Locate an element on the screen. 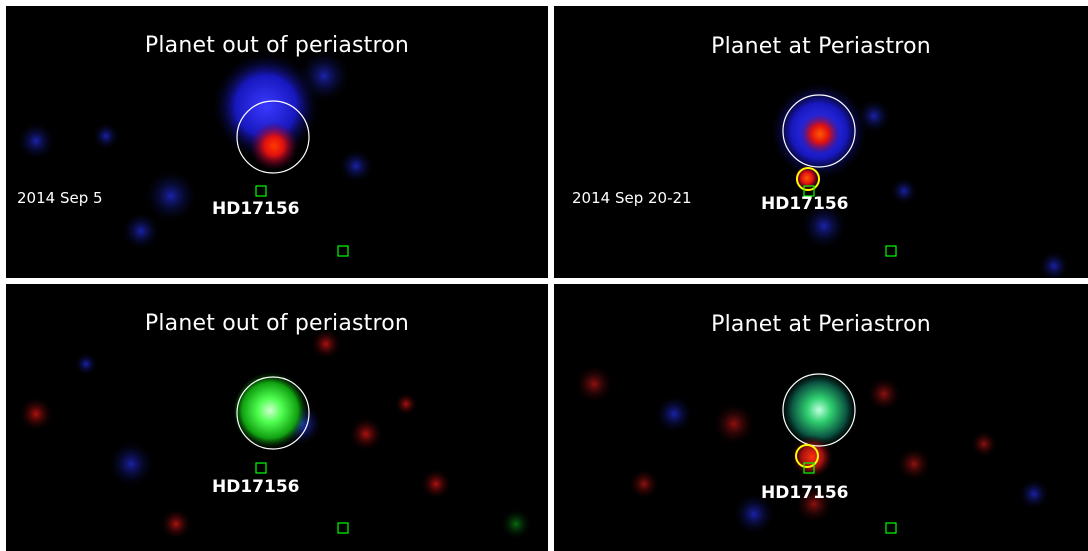 This screenshot has width=1088, height=551. observation-date: 2014 Sep 20-21 is located at coordinates (632, 198).